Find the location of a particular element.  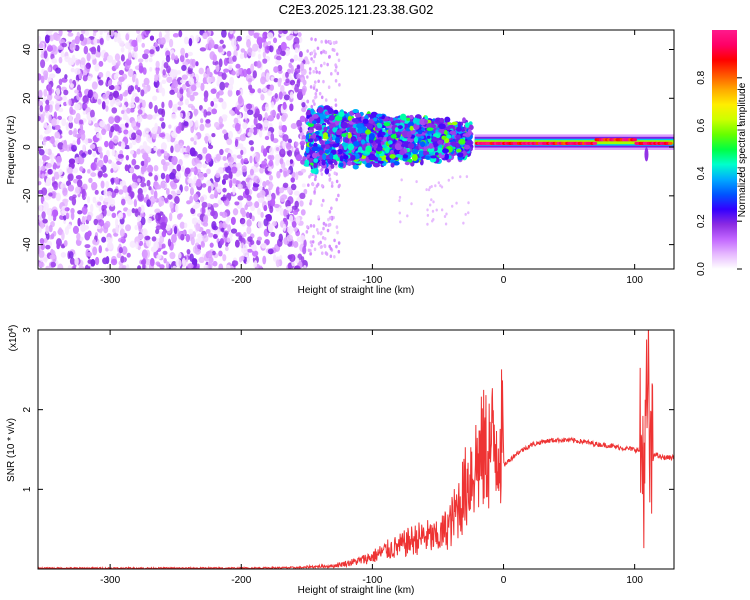

colorbar-tick-label: 0.8 is located at coordinates (701, 77).